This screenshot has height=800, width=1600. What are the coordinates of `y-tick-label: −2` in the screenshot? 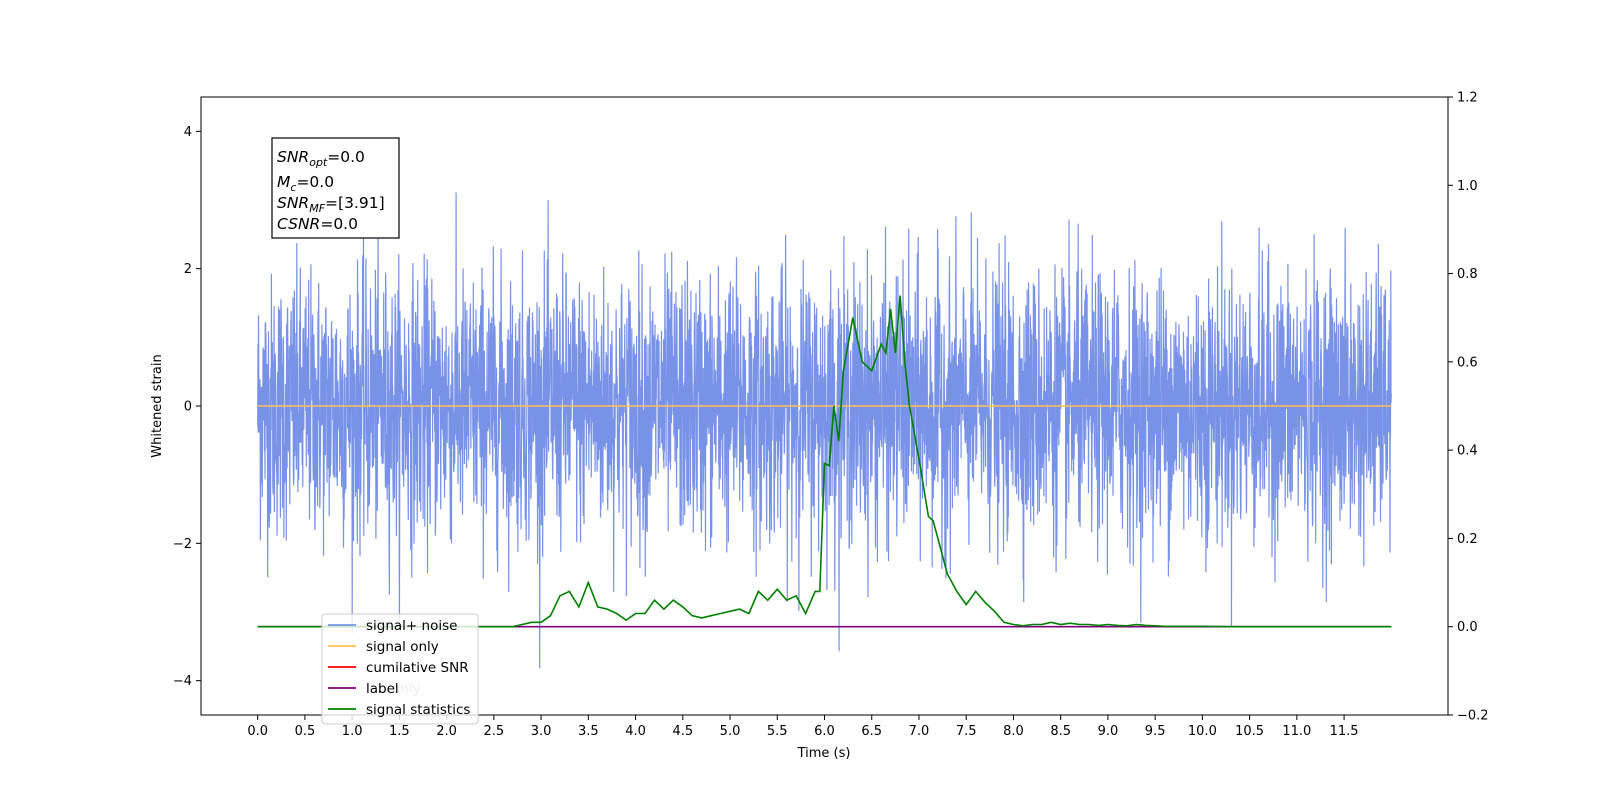 It's located at (182, 544).